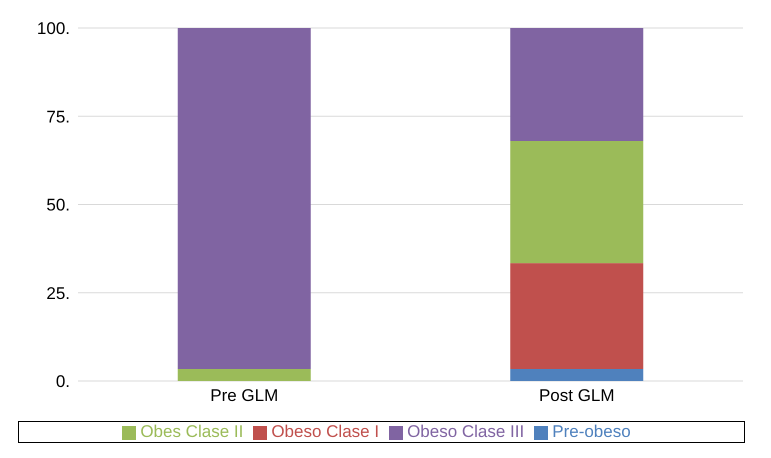 The height and width of the screenshot is (458, 771). I want to click on legend-label: Pre-obeso, so click(591, 431).